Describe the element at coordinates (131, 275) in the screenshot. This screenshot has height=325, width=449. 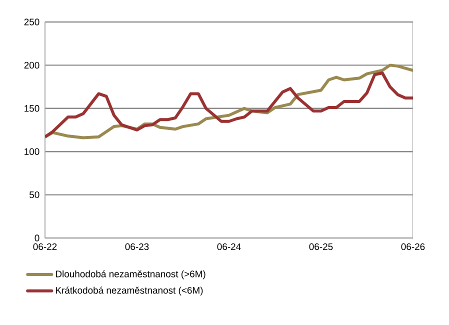
I see `legend-label: Dlouhodobá nezaměstnanost (>6M)` at that location.